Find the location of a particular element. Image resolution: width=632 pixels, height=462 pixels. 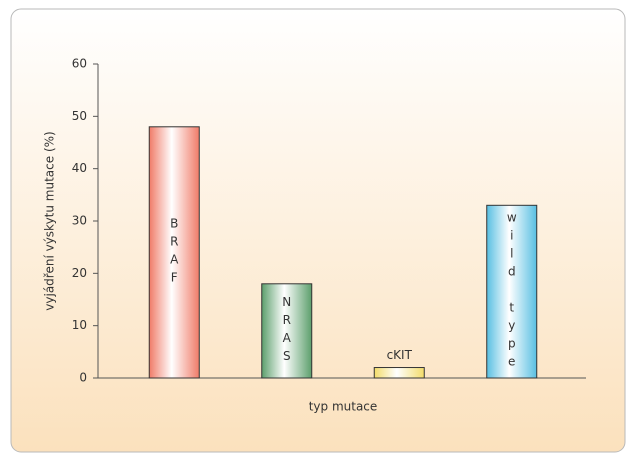

x-axis-label: typ mutace is located at coordinates (343, 407).